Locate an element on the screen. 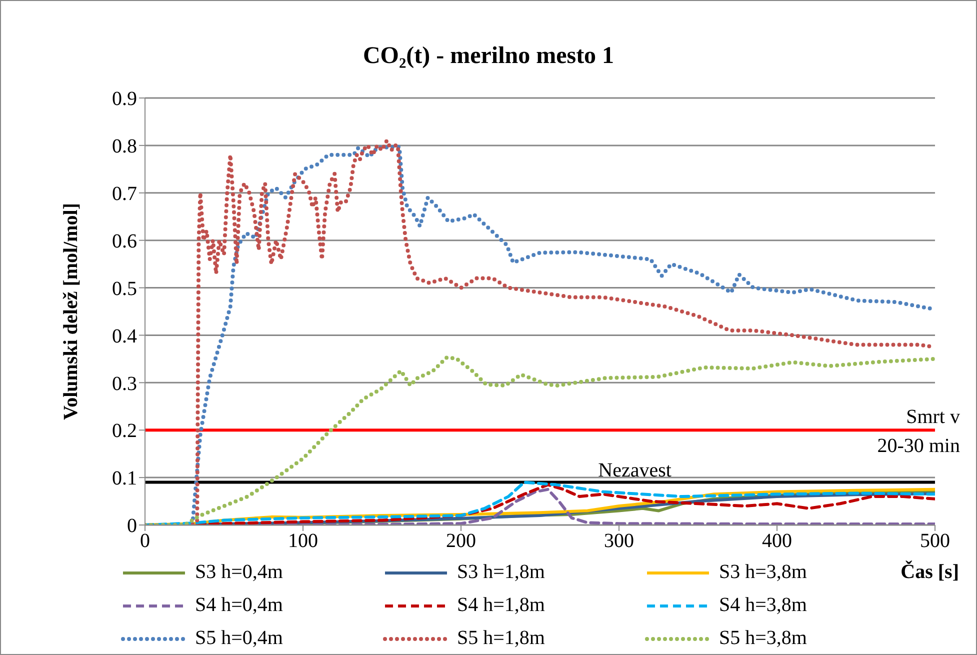 This screenshot has height=655, width=977. y-tick-label: 0.2 is located at coordinates (124, 431).